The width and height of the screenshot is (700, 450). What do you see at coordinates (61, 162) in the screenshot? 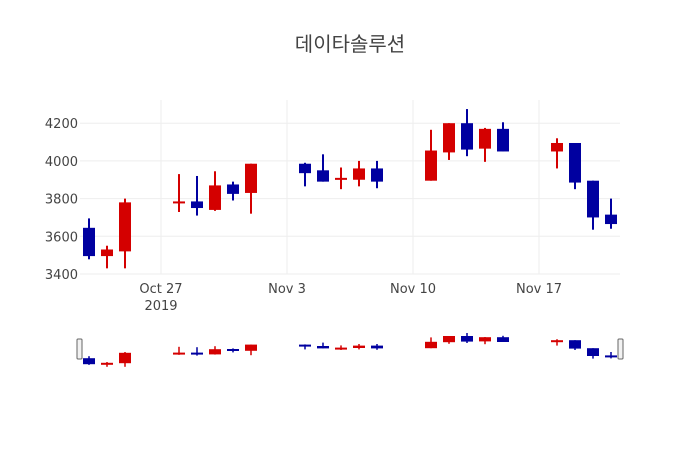
I see `y-tick-label: 4000` at bounding box center [61, 162].